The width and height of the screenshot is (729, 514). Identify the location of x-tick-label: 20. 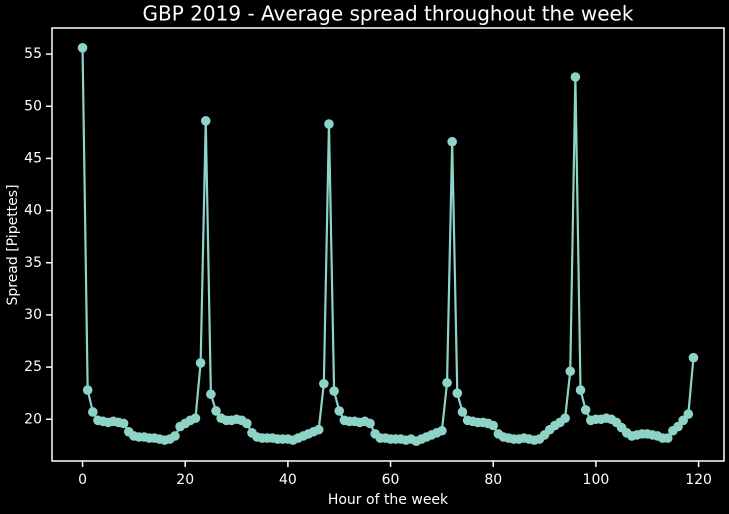
(185, 480).